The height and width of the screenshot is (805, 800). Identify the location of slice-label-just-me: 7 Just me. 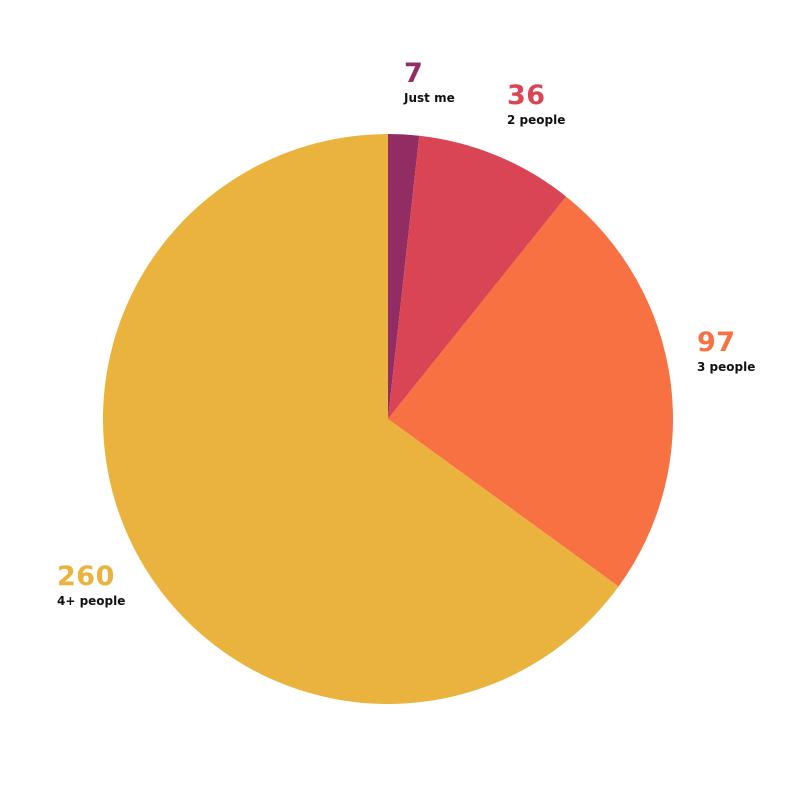
(429, 82).